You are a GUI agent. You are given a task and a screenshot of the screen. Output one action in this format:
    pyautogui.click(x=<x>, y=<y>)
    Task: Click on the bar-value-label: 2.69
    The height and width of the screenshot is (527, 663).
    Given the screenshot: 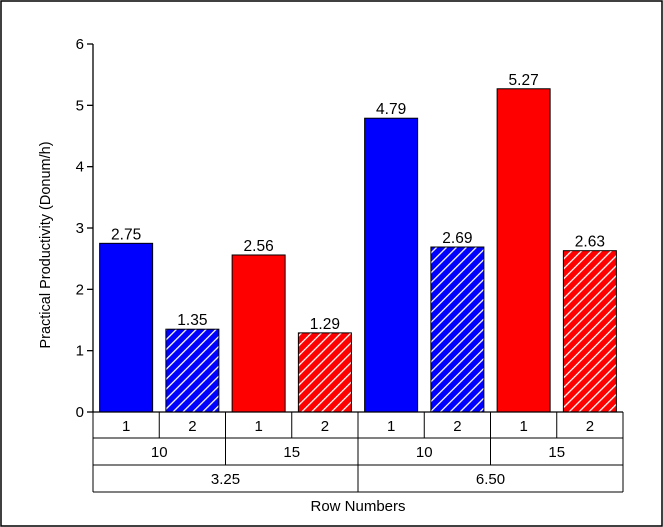 What is the action you would take?
    pyautogui.click(x=457, y=238)
    